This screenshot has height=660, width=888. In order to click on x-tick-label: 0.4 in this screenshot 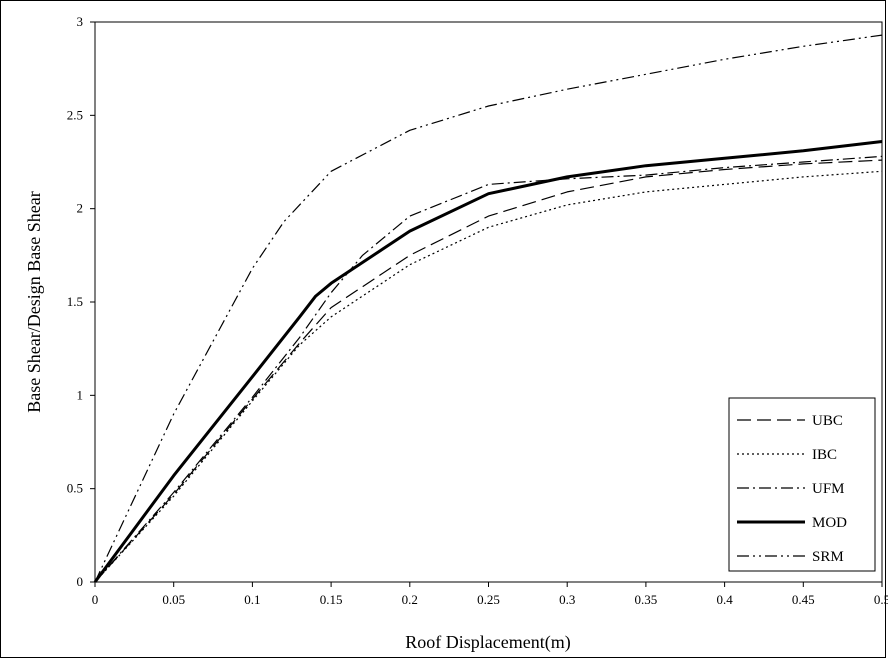, I will do `click(724, 599)`.